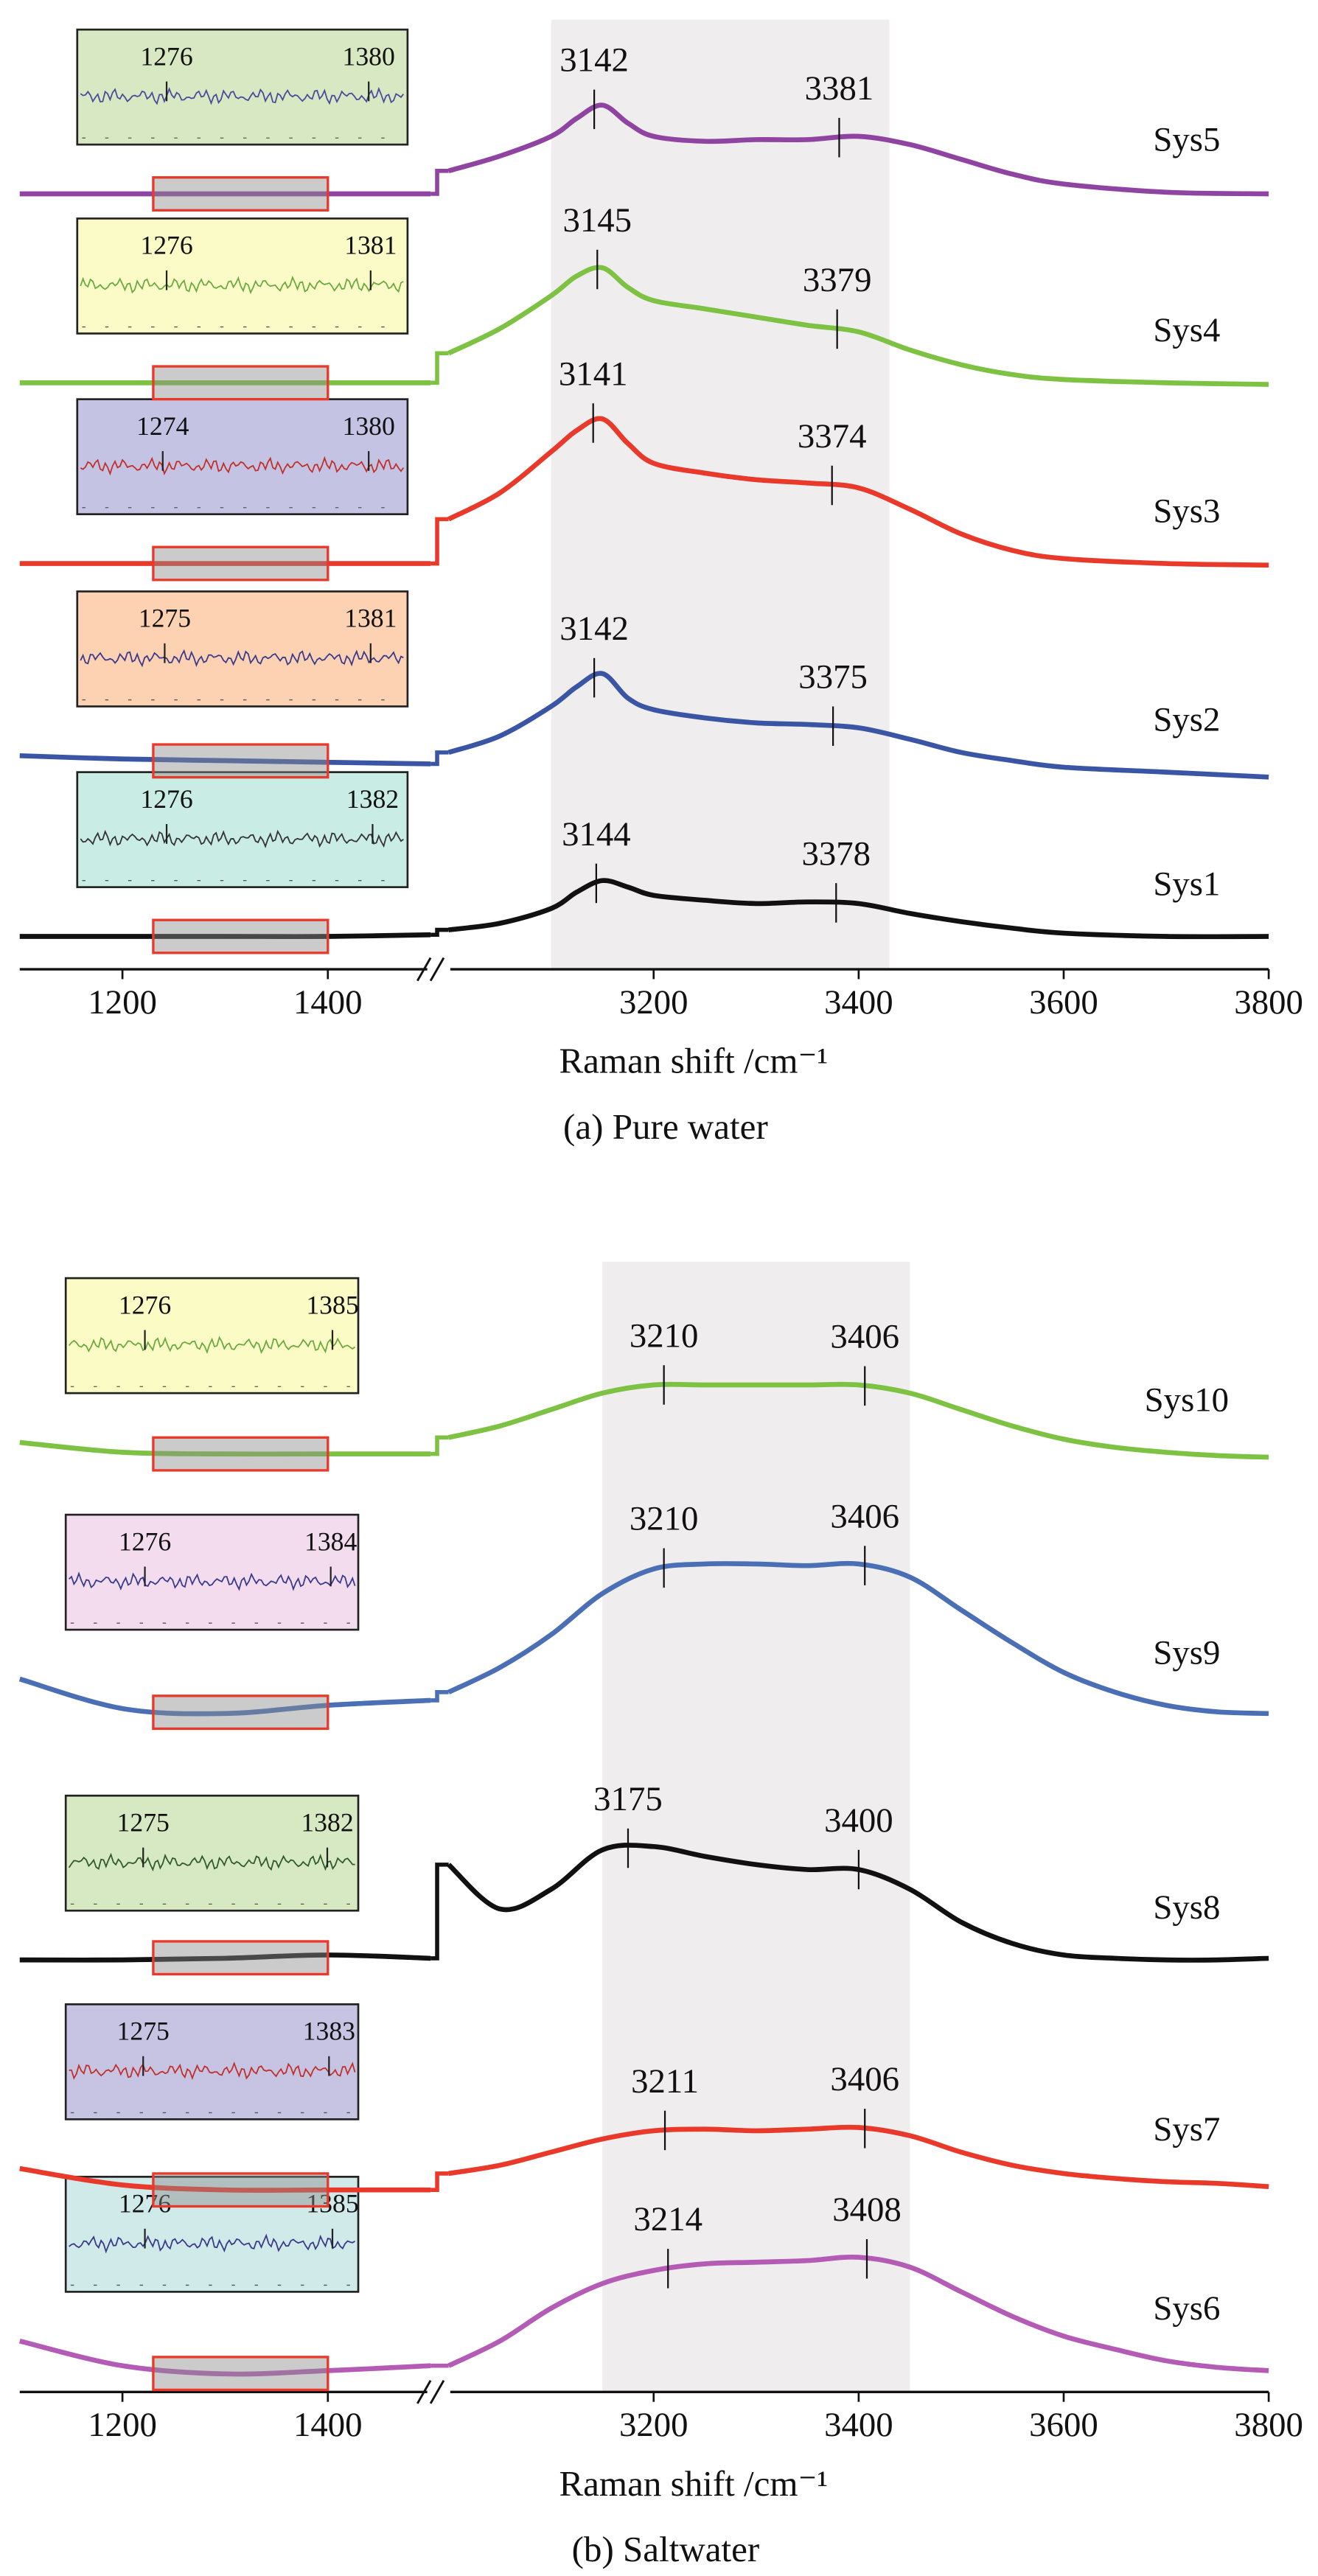  I want to click on peak-label: 3381, so click(840, 88).